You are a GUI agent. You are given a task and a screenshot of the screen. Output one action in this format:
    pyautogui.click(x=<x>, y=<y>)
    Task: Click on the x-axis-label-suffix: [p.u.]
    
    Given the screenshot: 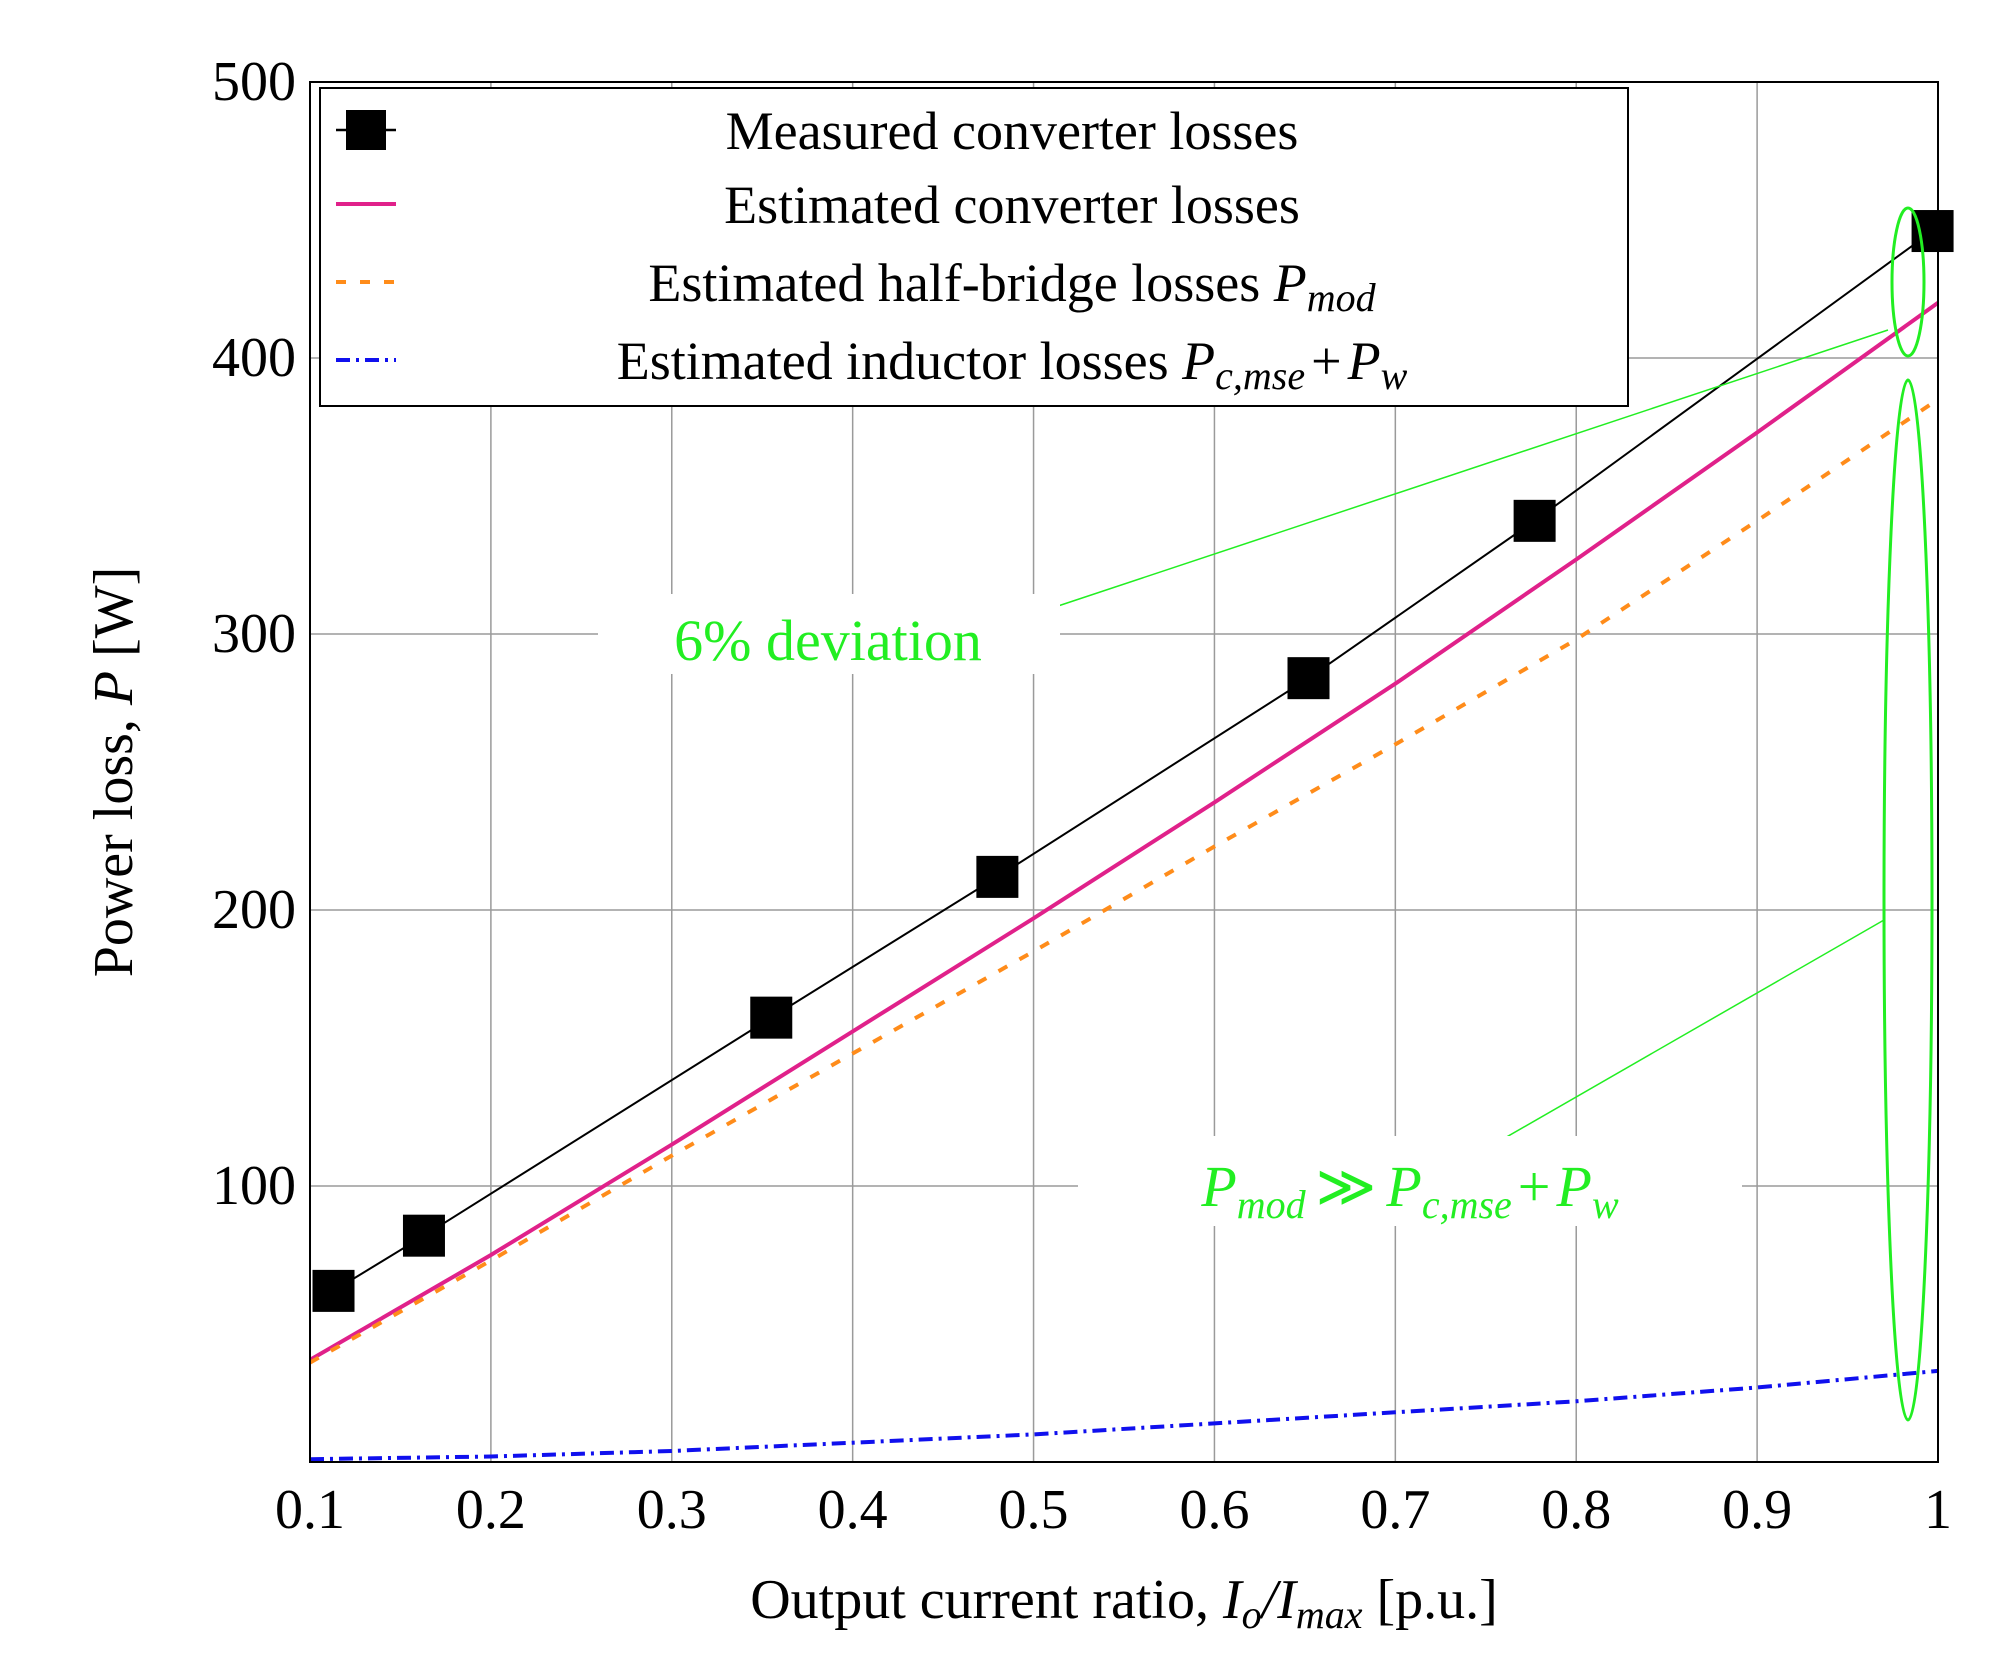 What is the action you would take?
    pyautogui.click(x=1429, y=1600)
    